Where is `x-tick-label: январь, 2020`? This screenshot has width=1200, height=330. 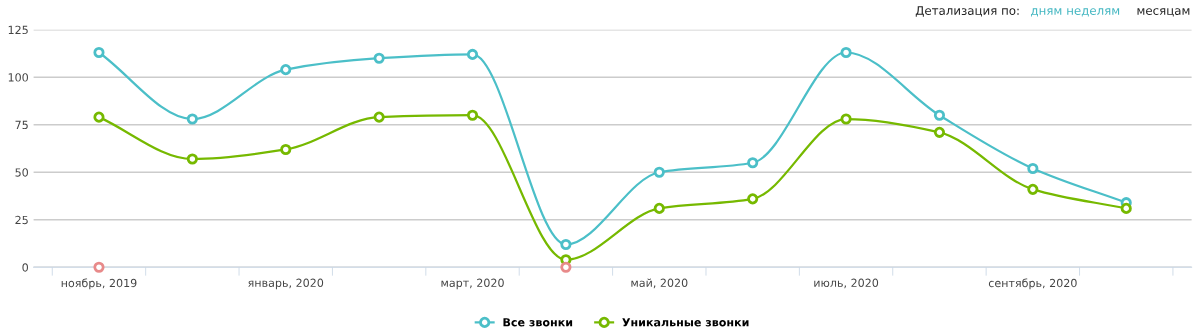
x-tick-label: январь, 2020 is located at coordinates (286, 284).